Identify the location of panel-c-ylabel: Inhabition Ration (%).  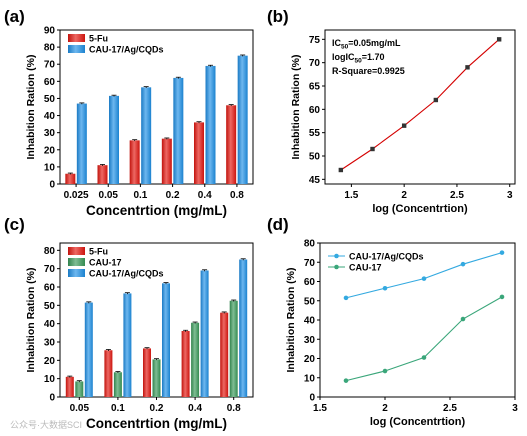
(31, 320).